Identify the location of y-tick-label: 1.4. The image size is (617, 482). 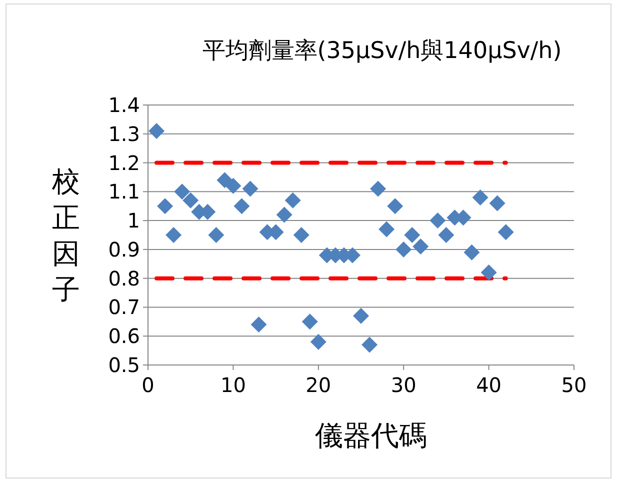
(124, 105).